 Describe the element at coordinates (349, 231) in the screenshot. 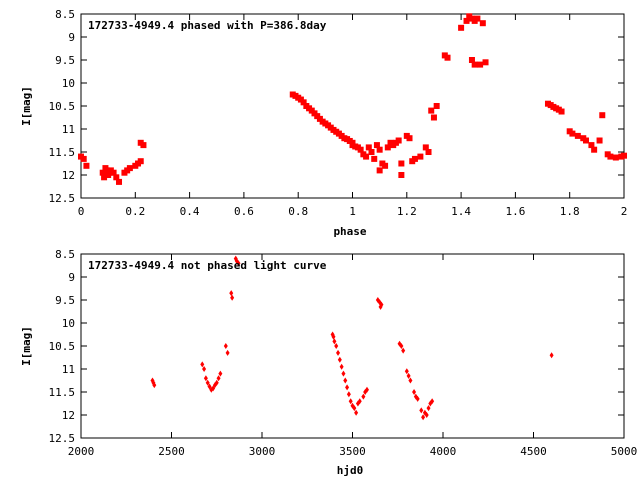

I see `phased-x-axis-label: phase` at that location.